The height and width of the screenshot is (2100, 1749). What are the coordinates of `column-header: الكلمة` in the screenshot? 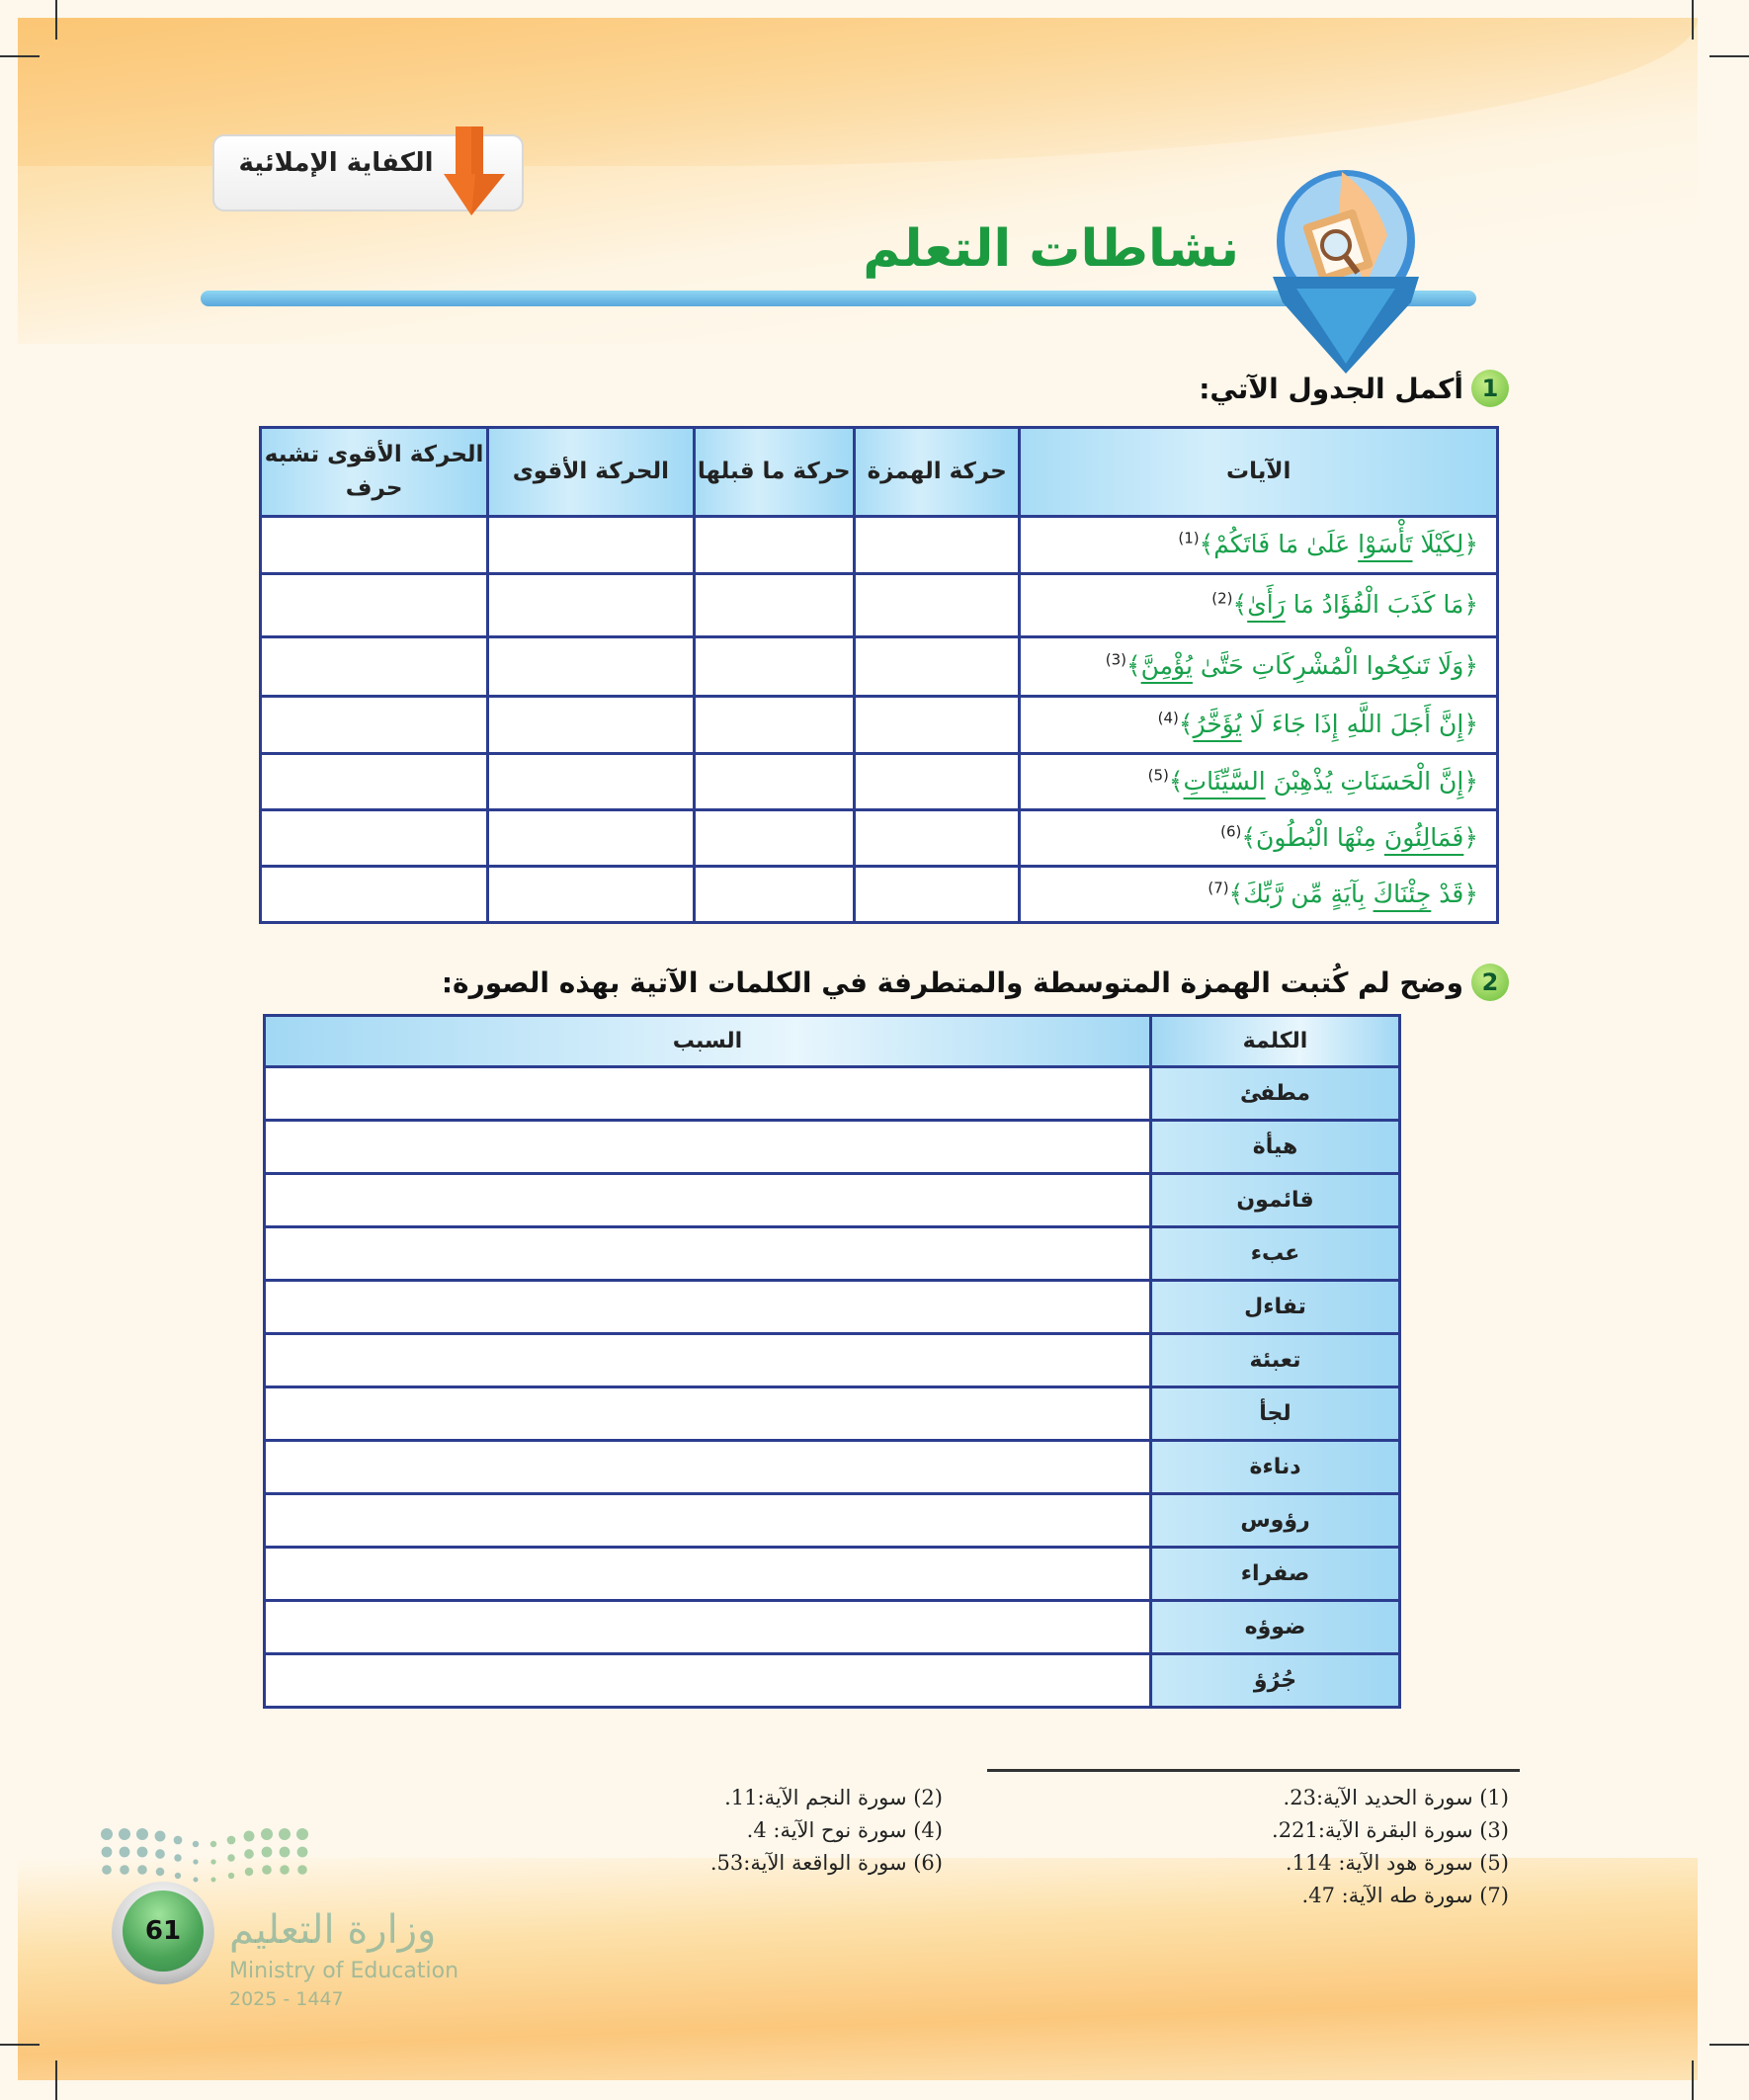 It's located at (1275, 1041).